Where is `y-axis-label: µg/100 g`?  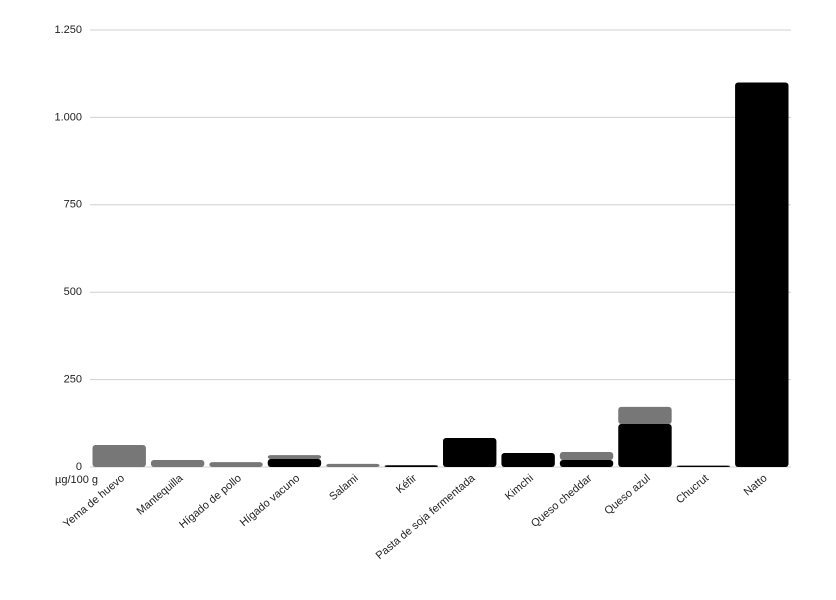
y-axis-label: µg/100 g is located at coordinates (76, 480).